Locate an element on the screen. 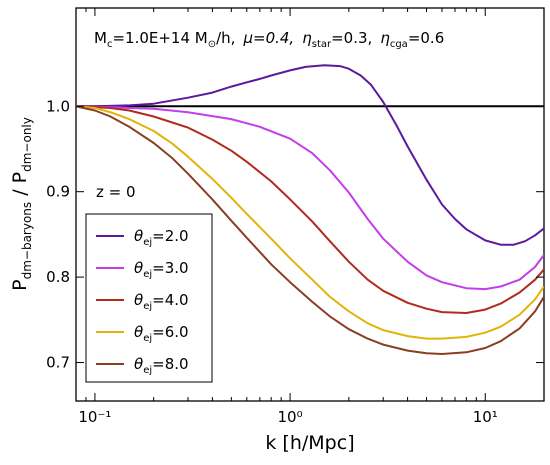  y-tick-label: 1.0 is located at coordinates (58, 106).